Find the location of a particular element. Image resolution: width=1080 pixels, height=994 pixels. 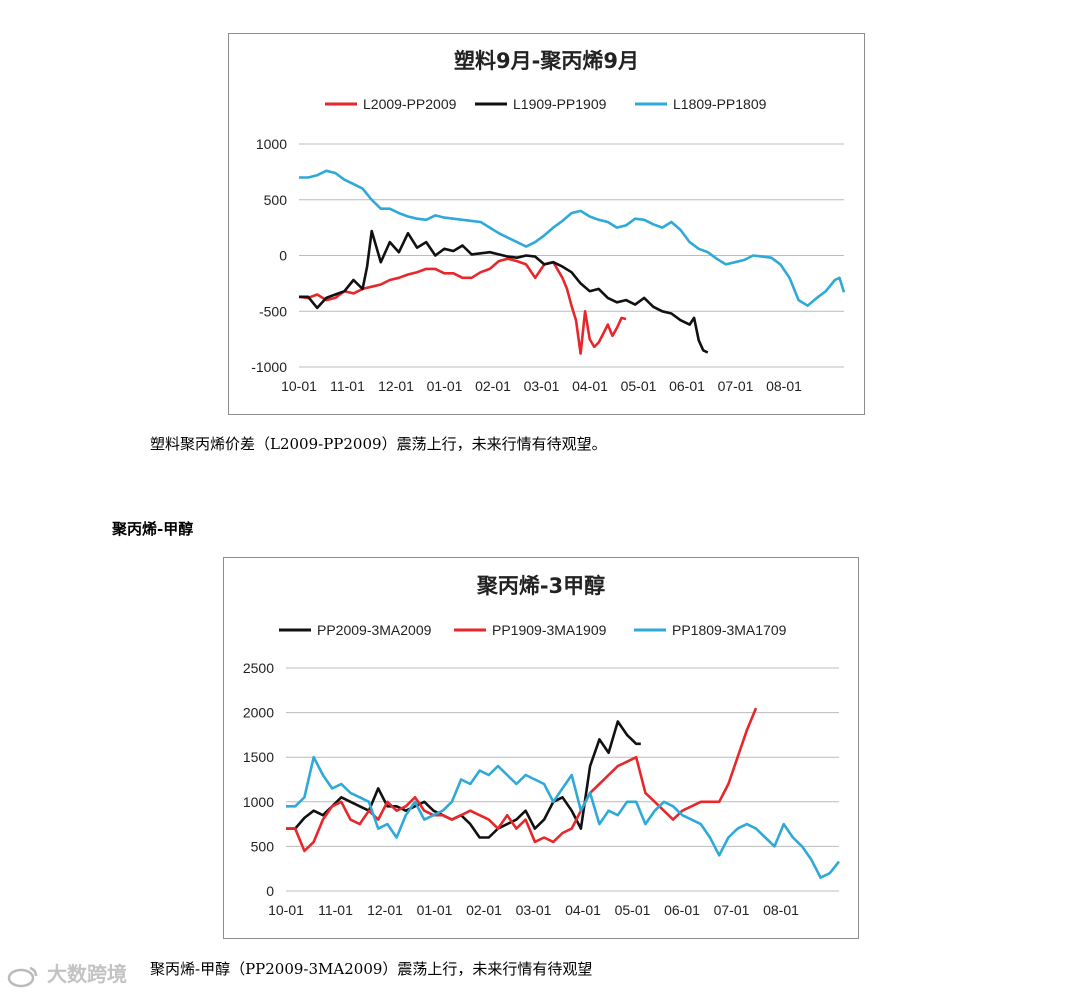

section-heading: 聚丙烯-甲醇 is located at coordinates (153, 529).